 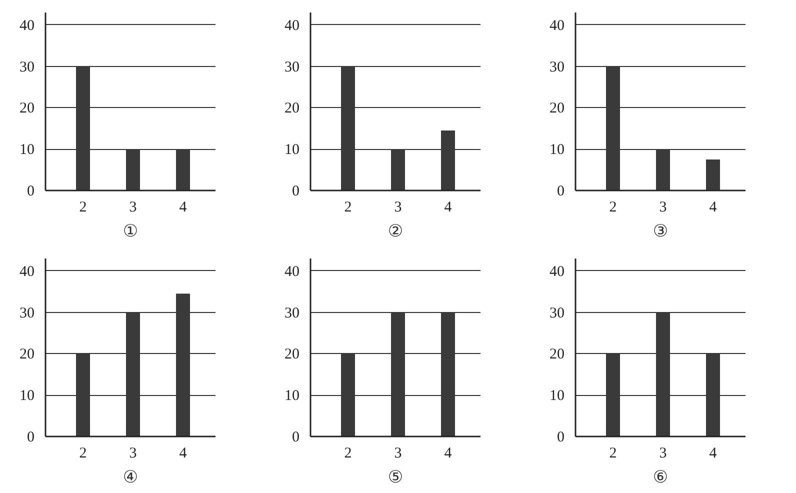 What do you see at coordinates (396, 232) in the screenshot?
I see `text: ②` at bounding box center [396, 232].